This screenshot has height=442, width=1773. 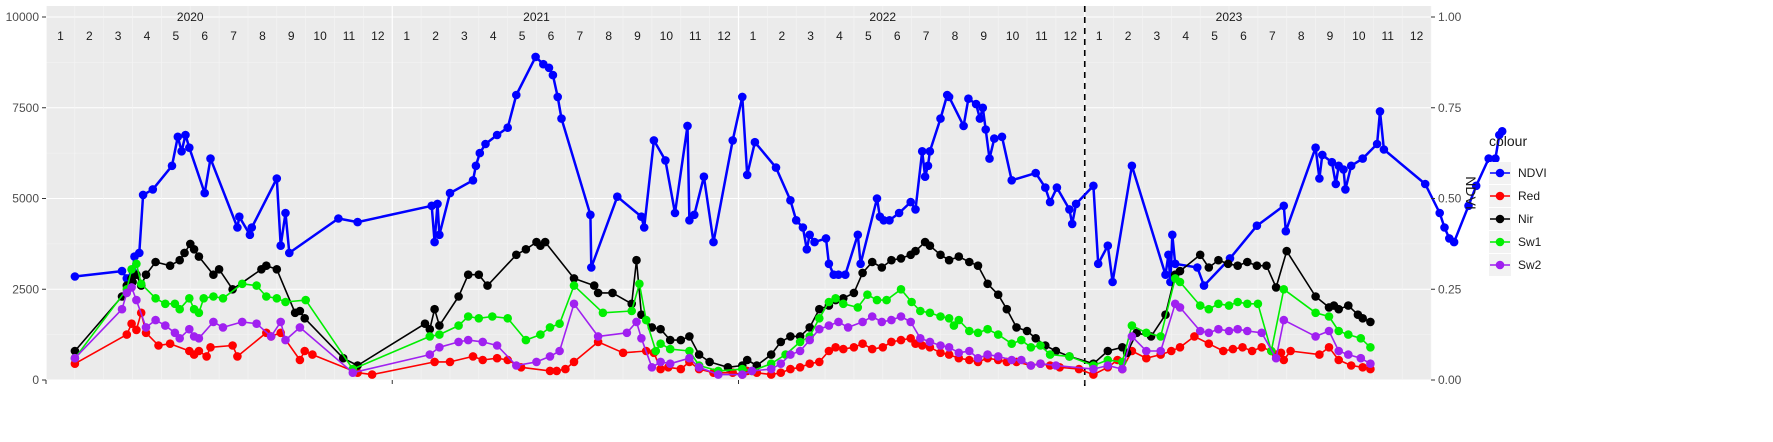 What do you see at coordinates (89, 36) in the screenshot?
I see `month-label: 2` at bounding box center [89, 36].